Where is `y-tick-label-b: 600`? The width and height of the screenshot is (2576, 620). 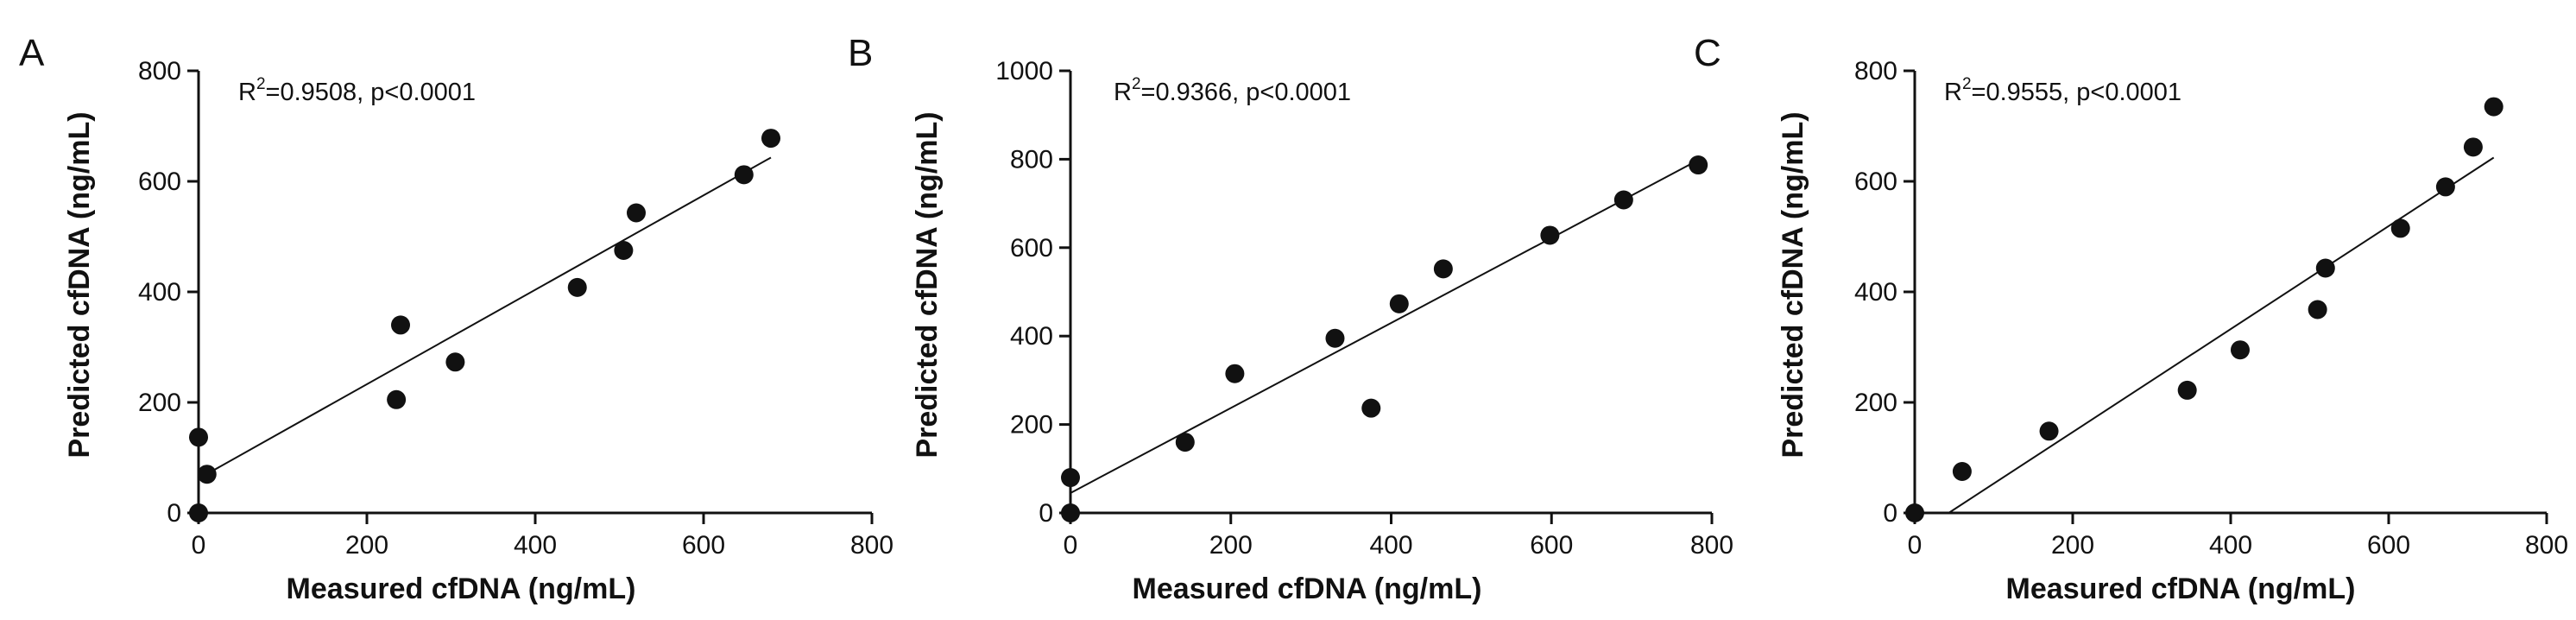 y-tick-label-b: 600 is located at coordinates (1031, 248).